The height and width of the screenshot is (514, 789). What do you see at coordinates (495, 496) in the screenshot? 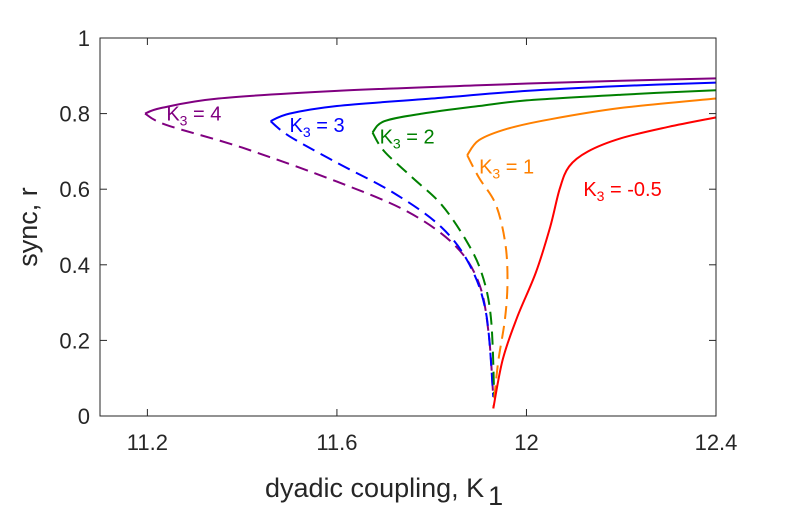
I see `x-axis-title-subscript: 1` at bounding box center [495, 496].